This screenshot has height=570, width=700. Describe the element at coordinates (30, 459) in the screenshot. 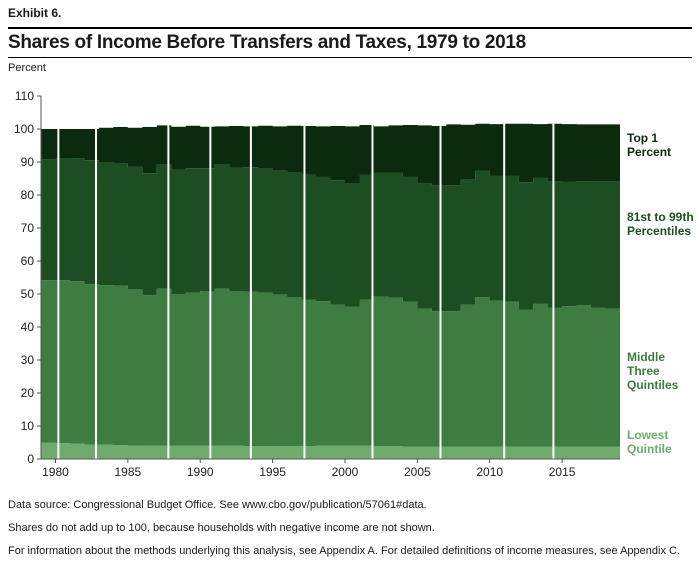

I see `y-tick-label-0: 0` at that location.